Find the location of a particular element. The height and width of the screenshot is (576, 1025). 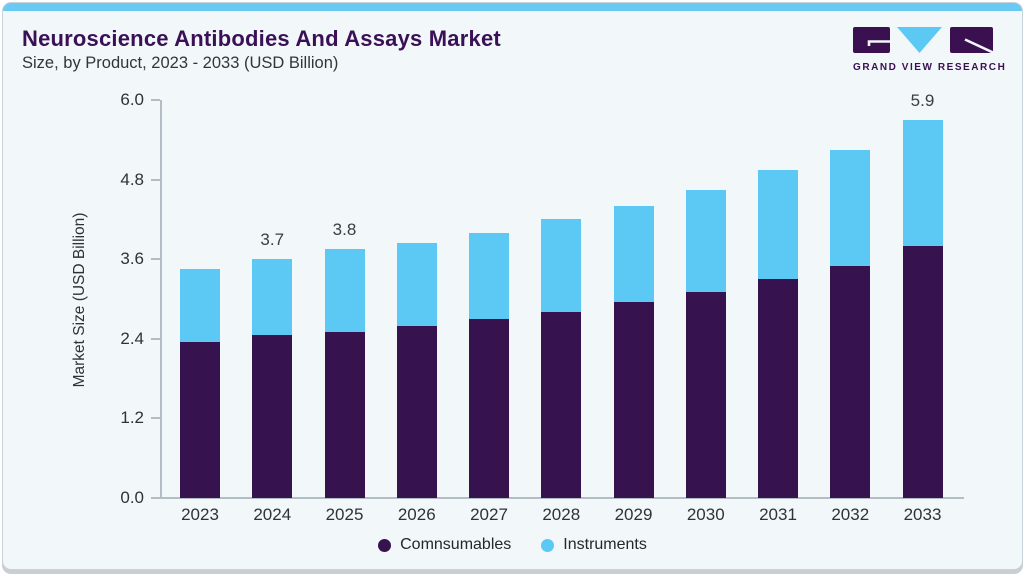

x-tick-label-2025: 2025 is located at coordinates (344, 514).